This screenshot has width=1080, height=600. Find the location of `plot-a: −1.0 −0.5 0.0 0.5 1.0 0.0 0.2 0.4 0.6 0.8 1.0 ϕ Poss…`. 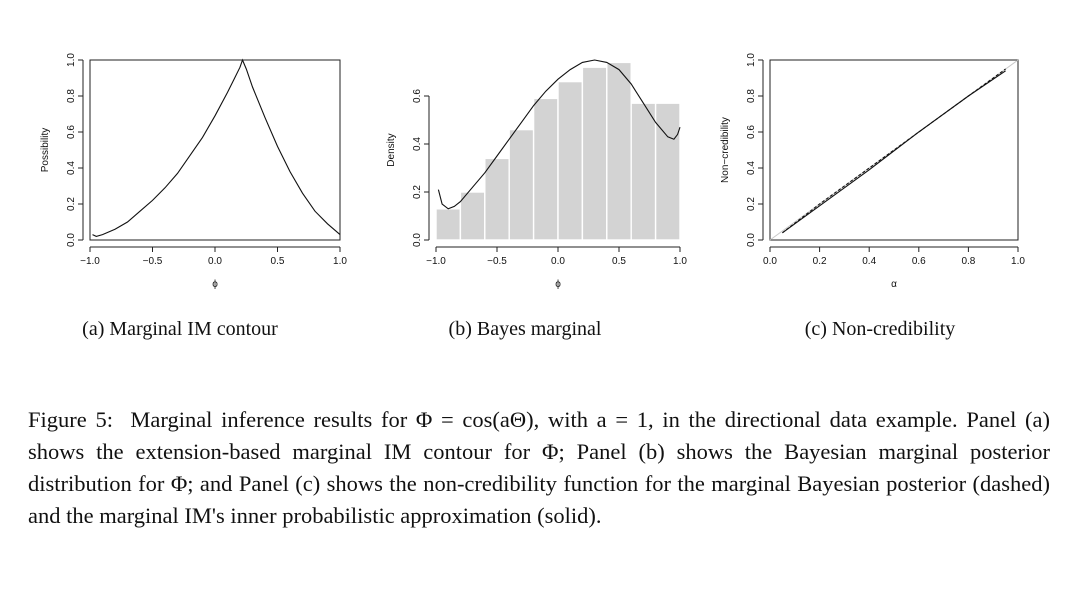

plot-a: −1.0 −0.5 0.0 0.5 1.0 0.0 0.2 0.4 0.6 0.8 1.0 ϕ Poss… is located at coordinates (193, 171).